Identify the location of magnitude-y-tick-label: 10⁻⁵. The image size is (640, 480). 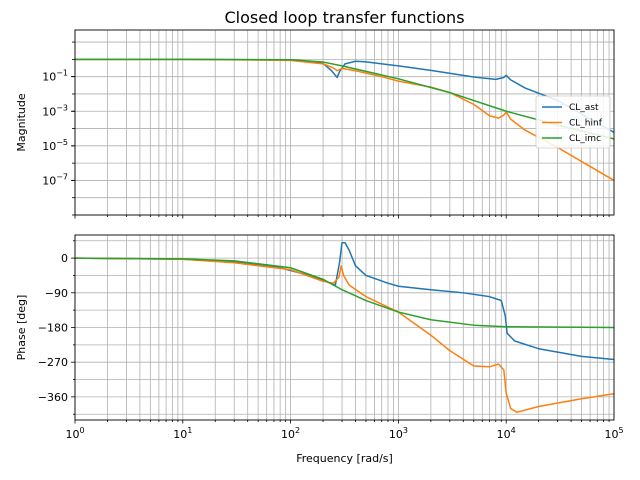
(55, 145).